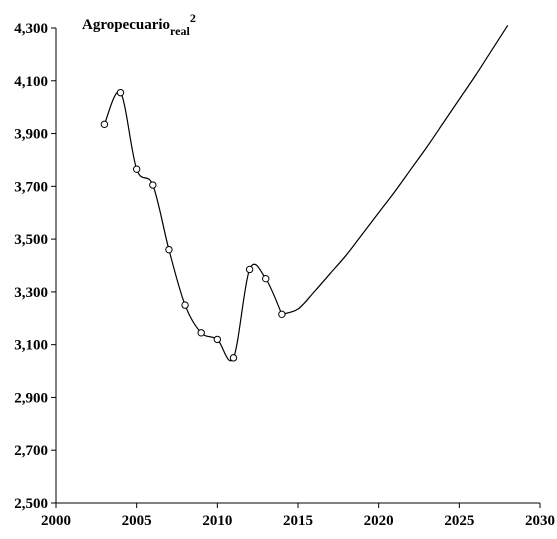 The width and height of the screenshot is (557, 539). I want to click on y-tick-label: 2,700, so click(31, 451).